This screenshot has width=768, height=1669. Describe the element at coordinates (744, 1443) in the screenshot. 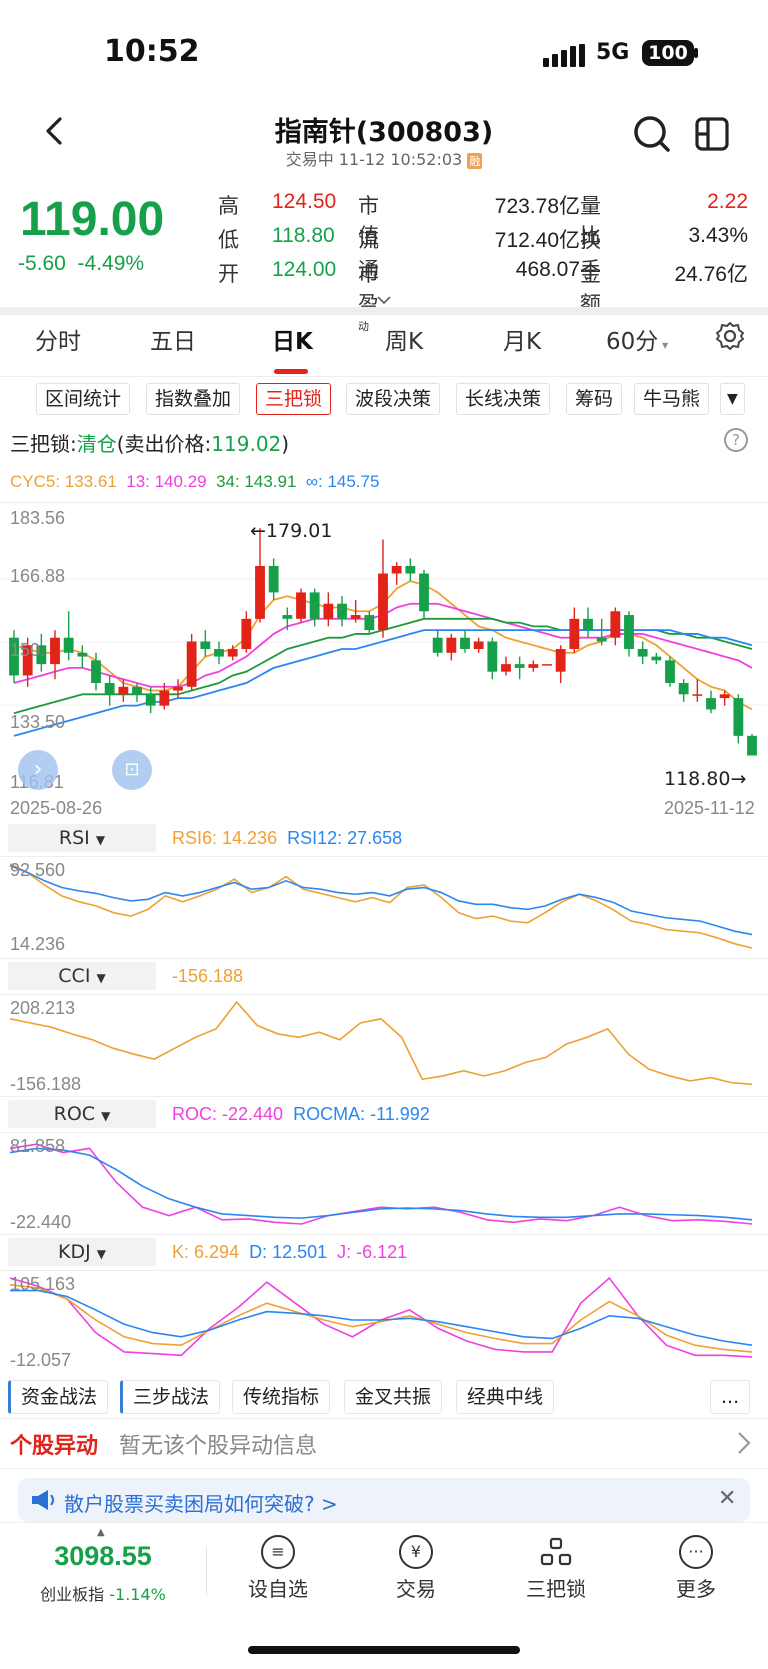

I see `chevron-right-icon` at that location.